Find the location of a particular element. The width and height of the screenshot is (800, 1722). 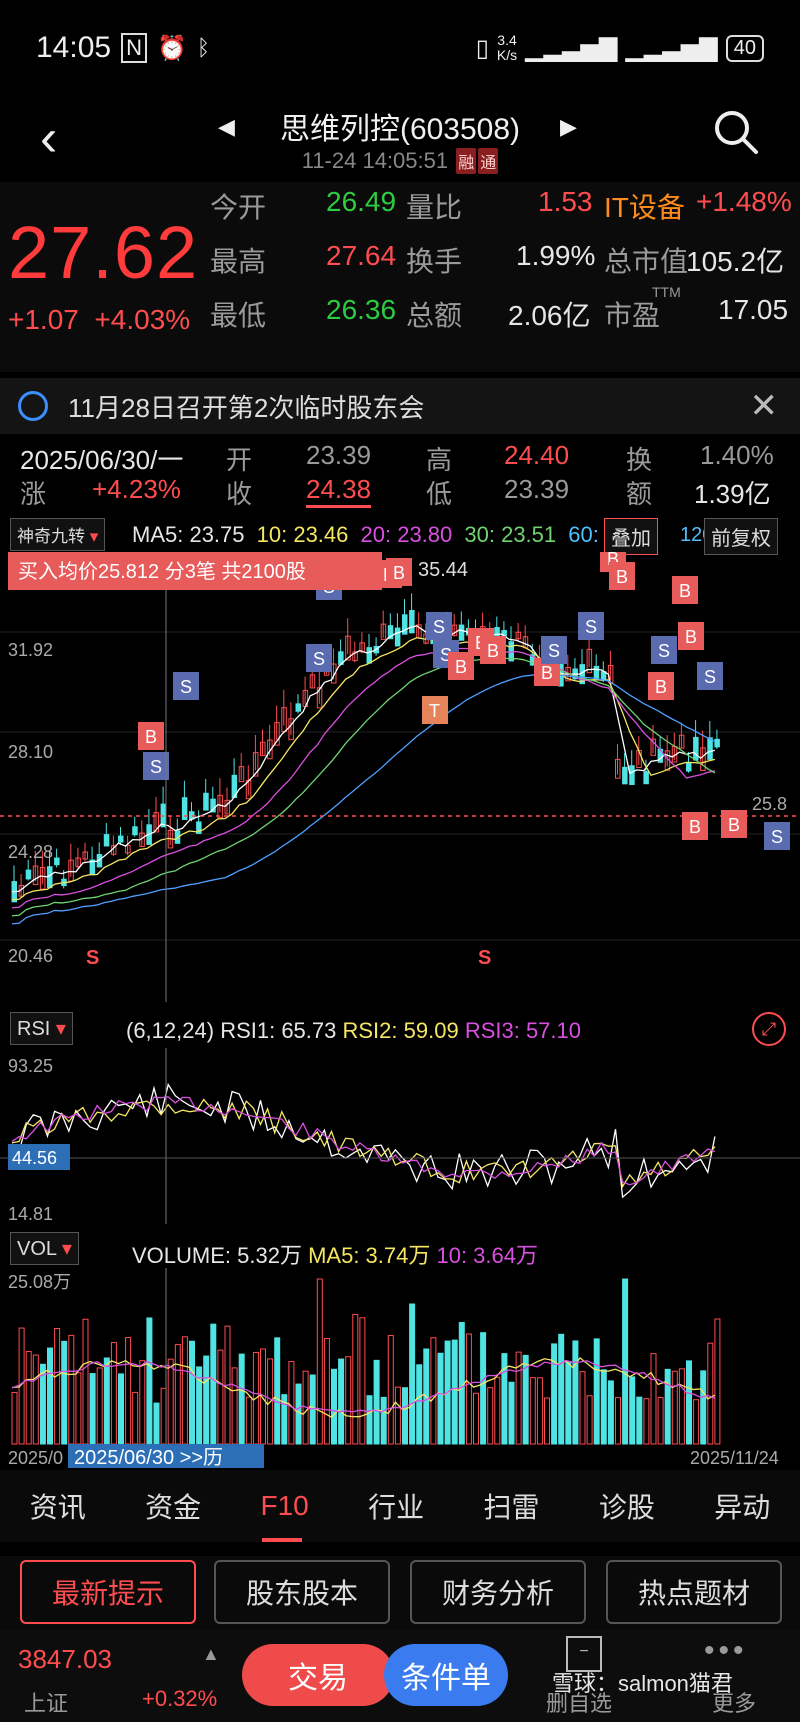

vol-hover-date: 2025/06/30 >>历 is located at coordinates (148, 1457).